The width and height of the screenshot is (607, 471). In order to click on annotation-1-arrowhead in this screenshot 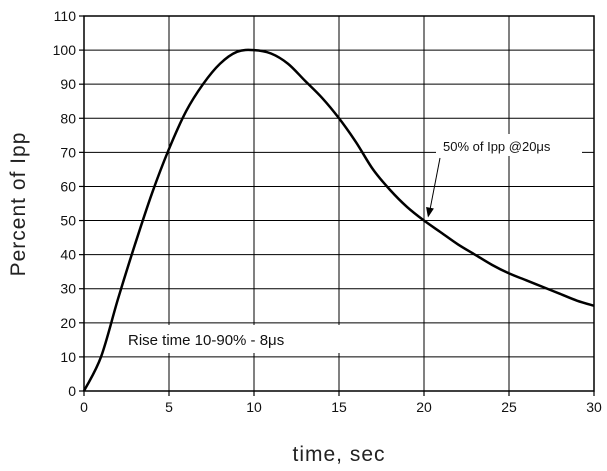, I will do `click(430, 212)`.